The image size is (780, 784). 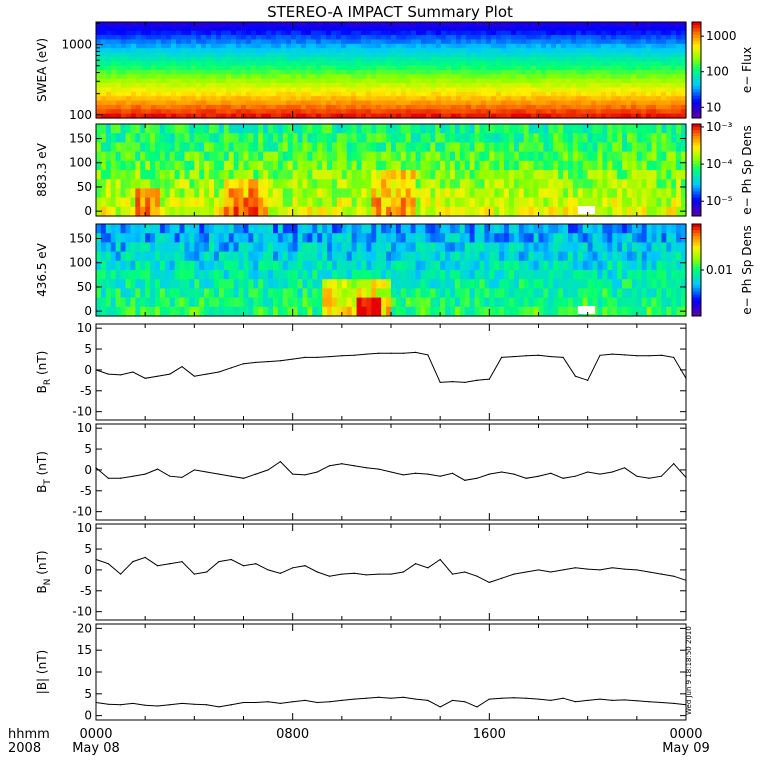 I want to click on colorbar-cell, so click(x=696, y=101).